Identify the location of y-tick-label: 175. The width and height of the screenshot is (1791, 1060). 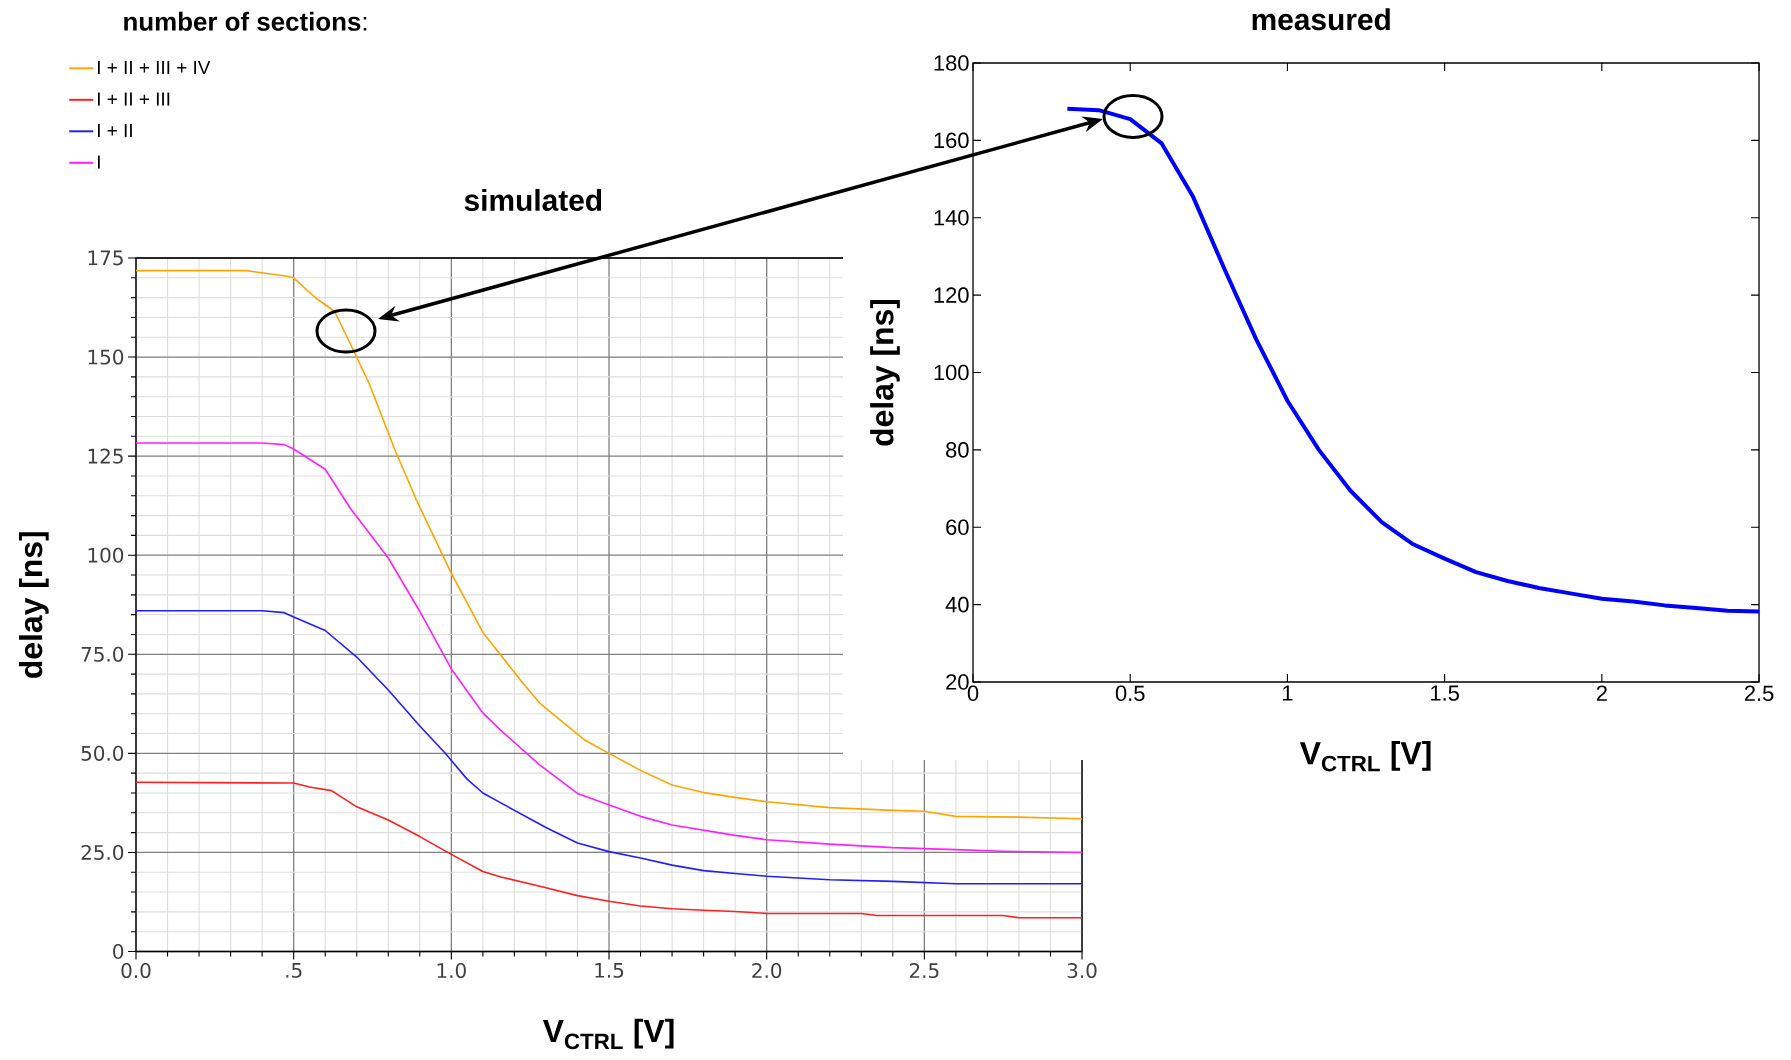
(105, 258).